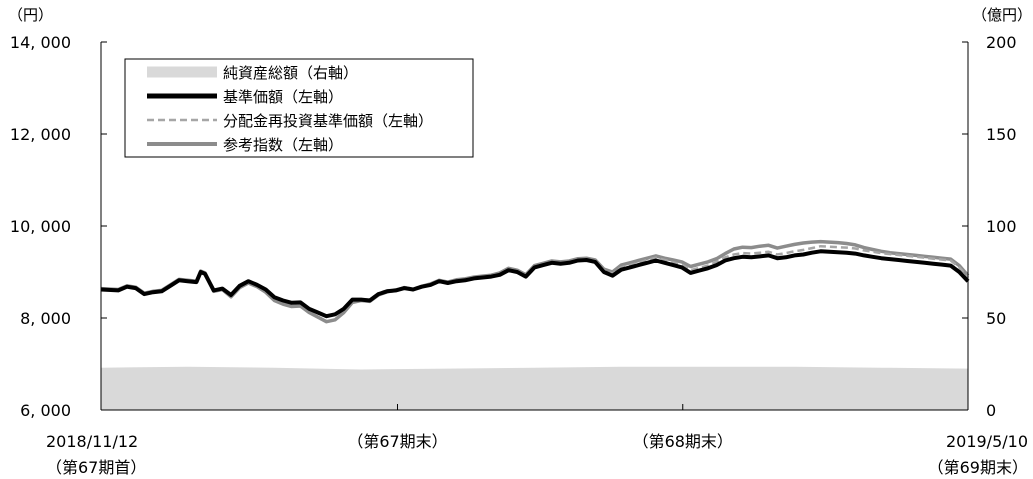 The width and height of the screenshot is (1033, 479). Describe the element at coordinates (45, 318) in the screenshot. I see `left-tick-label: 8, 000` at that location.